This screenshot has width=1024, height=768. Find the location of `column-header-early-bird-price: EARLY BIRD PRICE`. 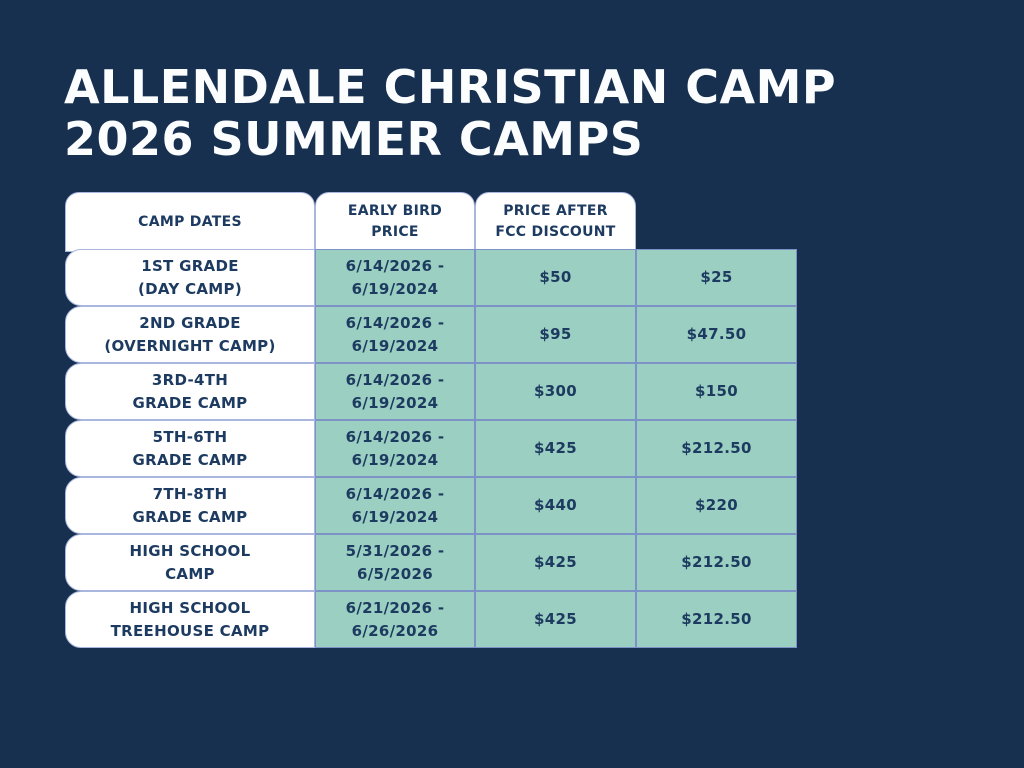

column-header-early-bird-price: EARLY BIRD PRICE is located at coordinates (395, 222).